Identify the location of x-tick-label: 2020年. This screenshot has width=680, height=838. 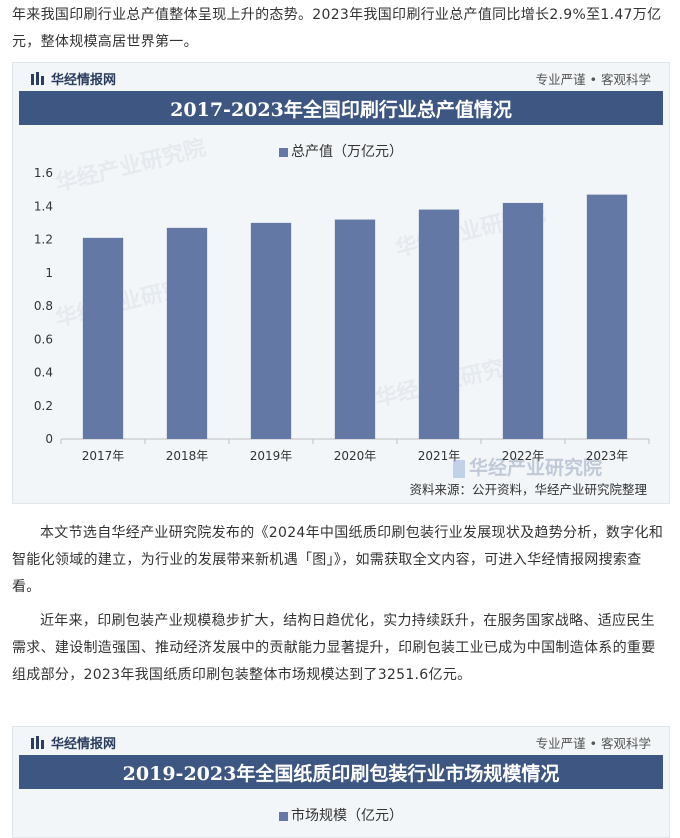
(355, 456).